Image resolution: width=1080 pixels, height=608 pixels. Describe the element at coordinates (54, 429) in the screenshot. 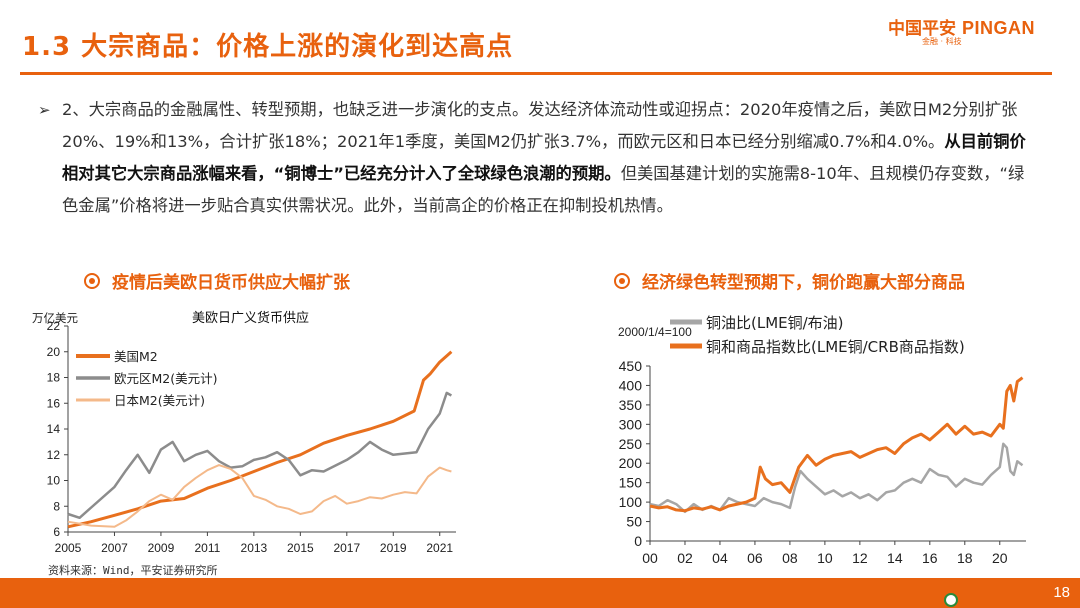

I see `y-tick-label: 14` at that location.